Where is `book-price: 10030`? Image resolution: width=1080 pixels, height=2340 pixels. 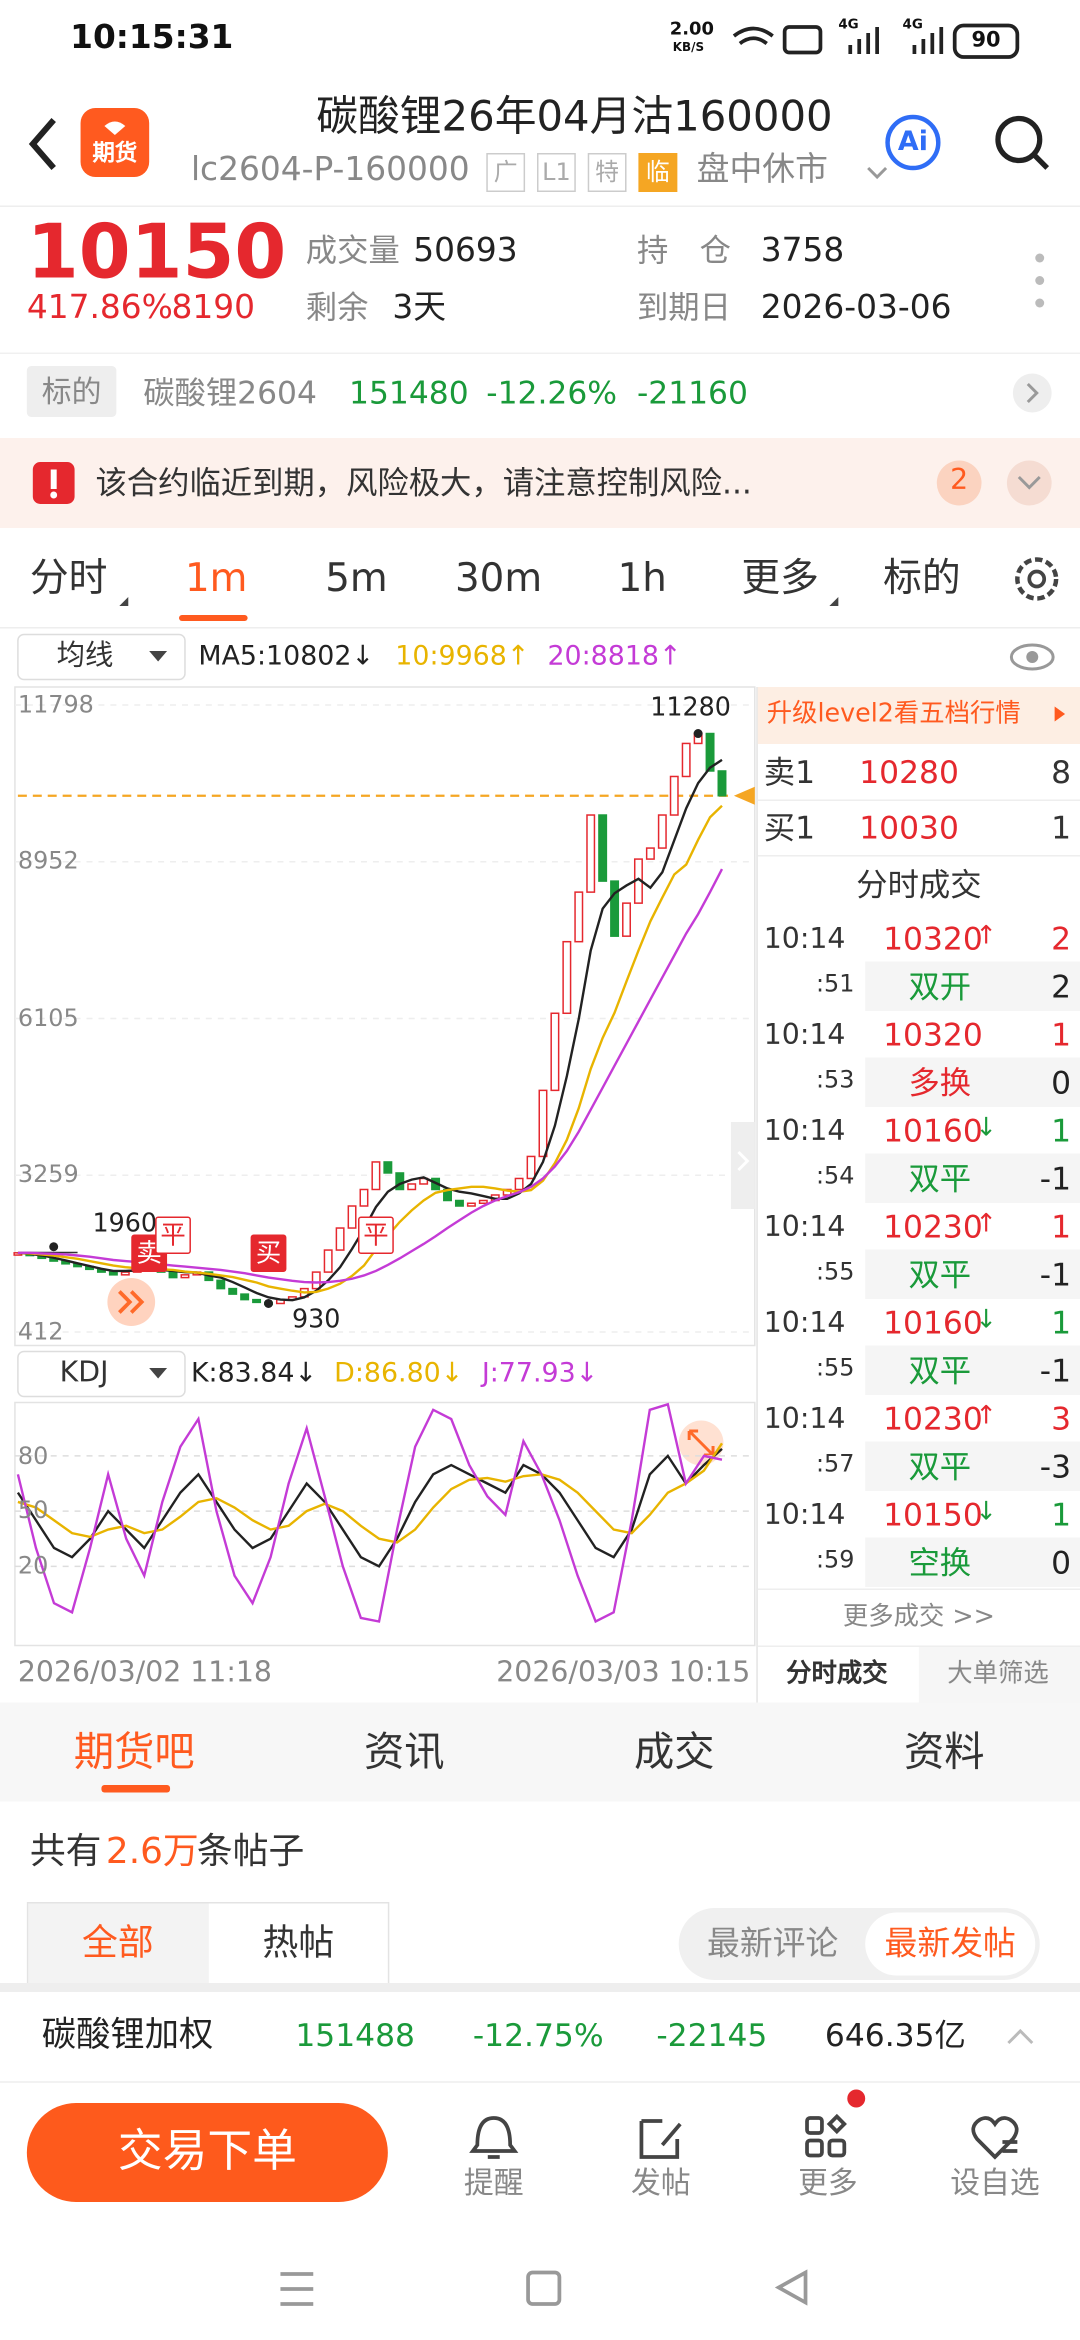 book-price: 10030 is located at coordinates (909, 828).